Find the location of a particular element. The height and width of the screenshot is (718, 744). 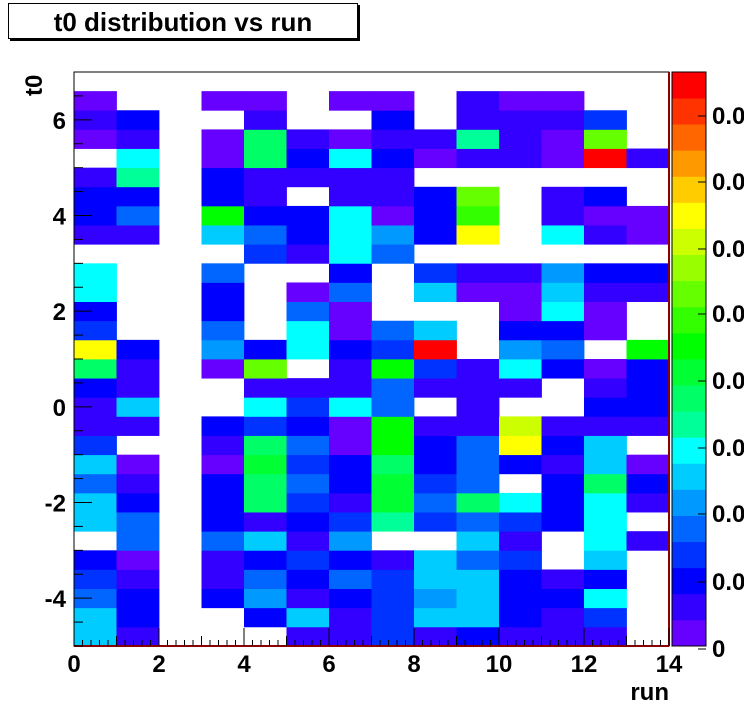

y-axis-ticks: -4 -2 0 2 4 6 is located at coordinates (68, 359).